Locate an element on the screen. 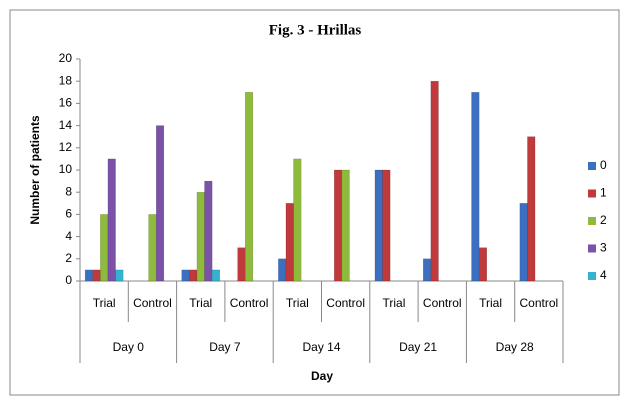  group-label: Day 14 is located at coordinates (321, 347).